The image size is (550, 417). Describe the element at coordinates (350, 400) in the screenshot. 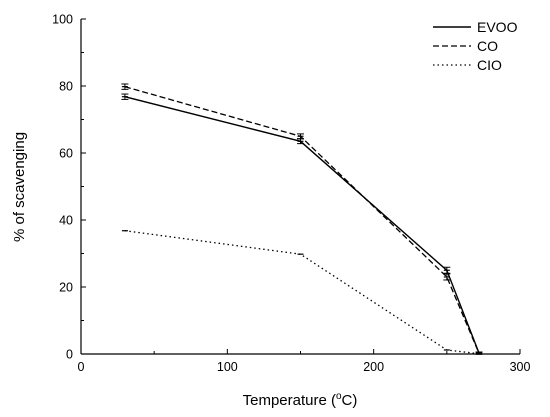

I see `x-axis-title-end: C)` at that location.